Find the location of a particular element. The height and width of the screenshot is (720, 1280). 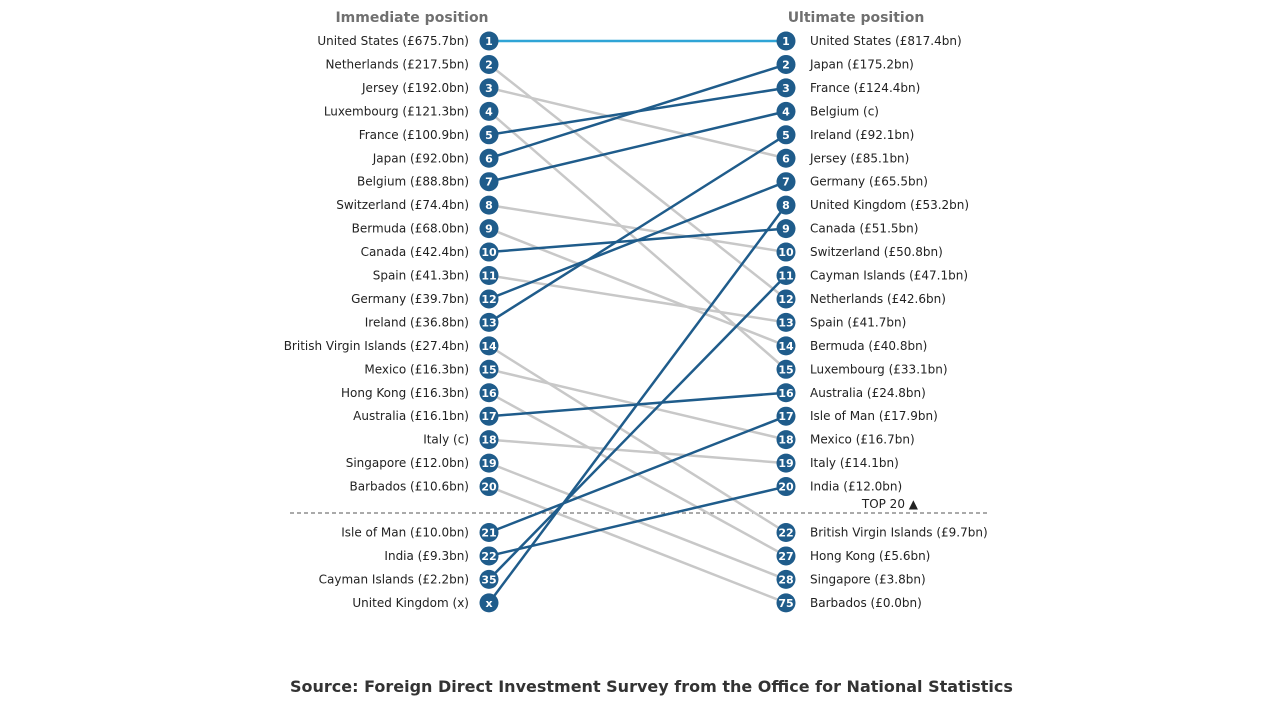

right-country-label: Canada (£51.5bn) is located at coordinates (864, 229).